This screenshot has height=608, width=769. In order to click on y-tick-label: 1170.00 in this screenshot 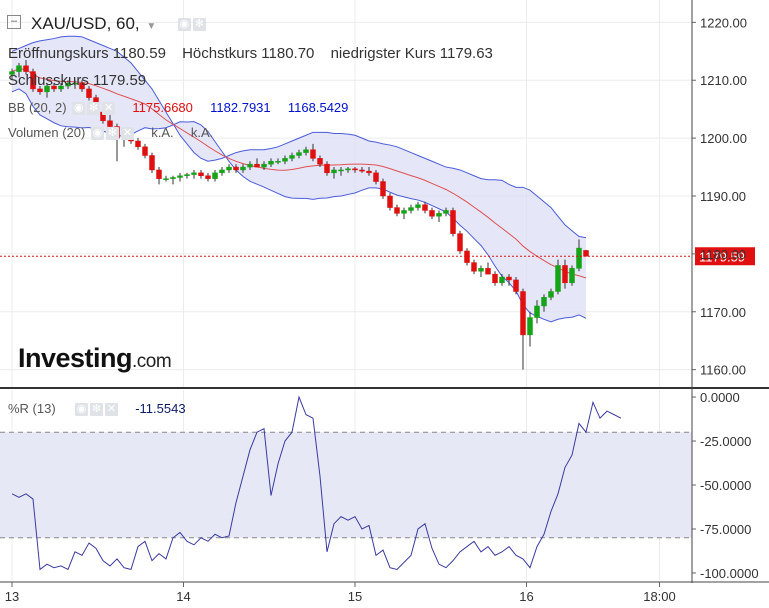, I will do `click(723, 312)`.